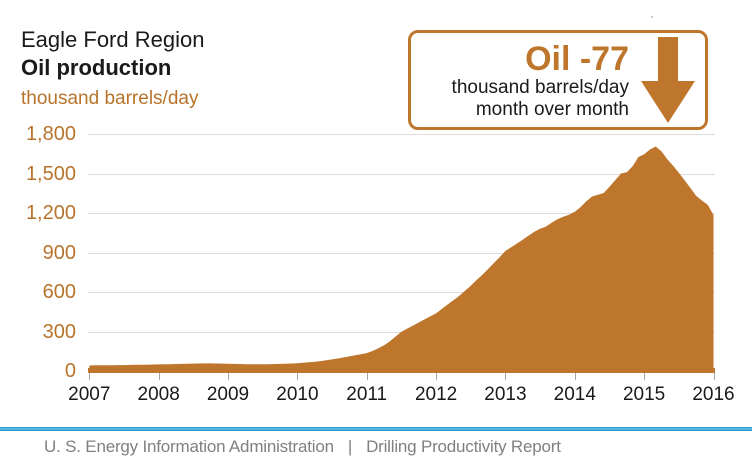 The width and height of the screenshot is (752, 463). Describe the element at coordinates (59, 331) in the screenshot. I see `y-tick-label: 300` at that location.